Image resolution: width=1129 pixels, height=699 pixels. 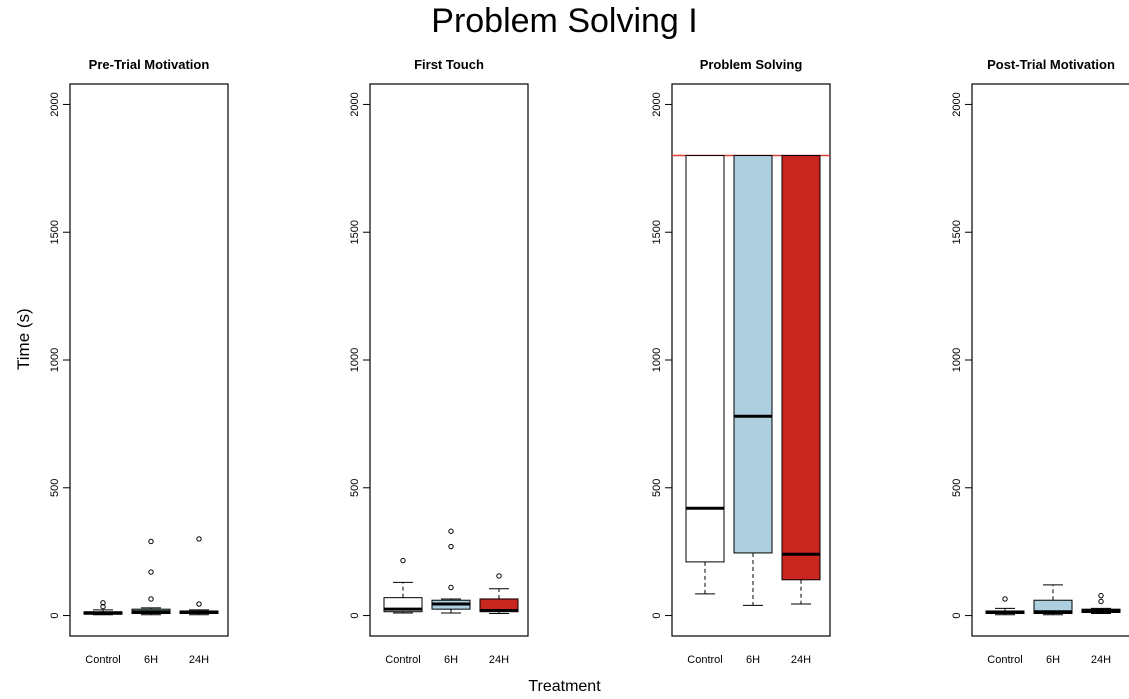 What do you see at coordinates (564, 686) in the screenshot?
I see `x-axis-label: Treatment` at bounding box center [564, 686].